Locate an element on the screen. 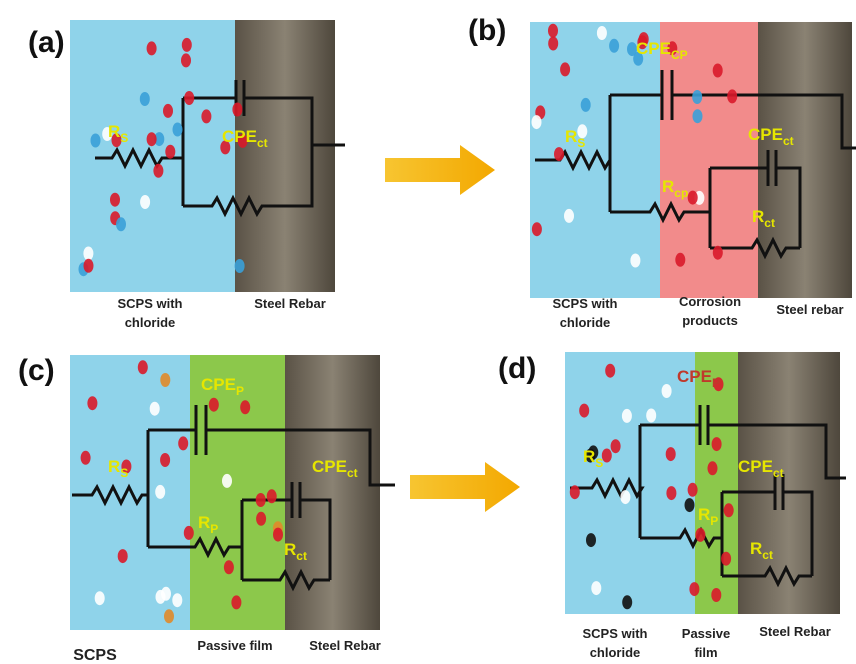 The width and height of the screenshot is (856, 664). region-label: products is located at coordinates (710, 320).